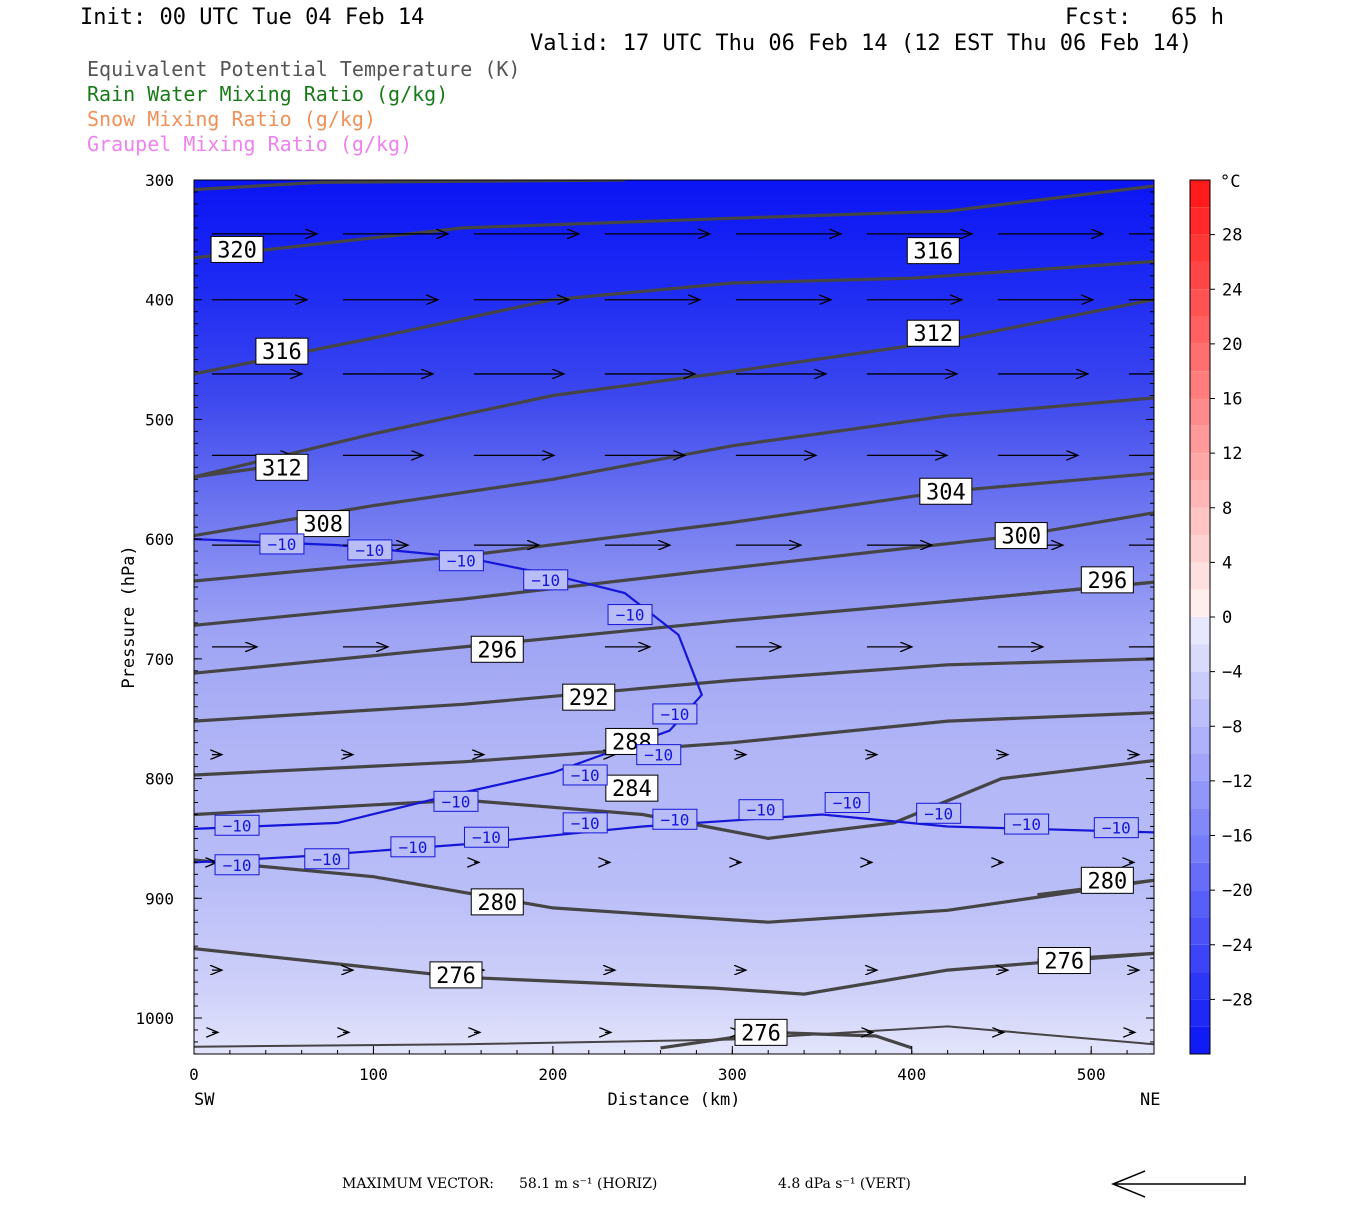 Image resolution: width=1350 pixels, height=1208 pixels. Describe the element at coordinates (1021, 537) in the screenshot. I see `theta-e-label-text: 300` at that location.